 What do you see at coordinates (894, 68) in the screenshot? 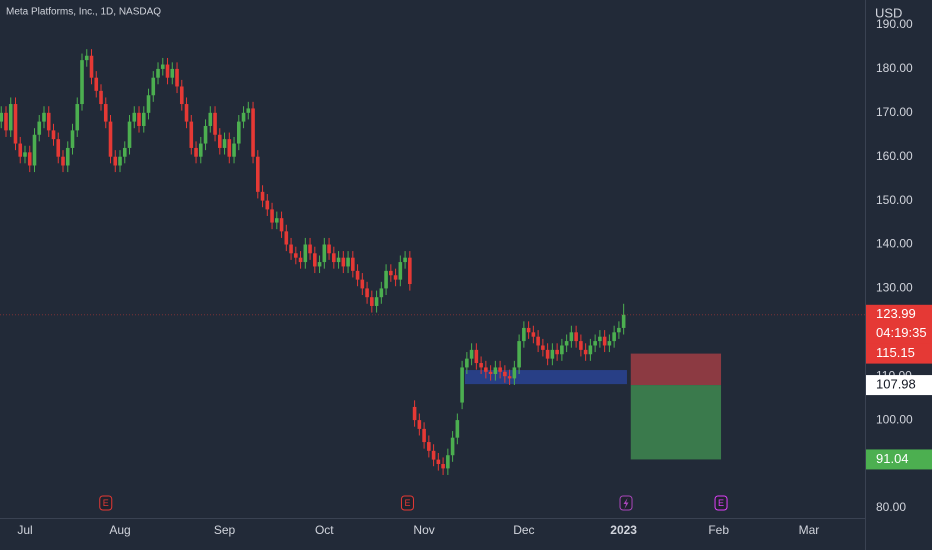
I see `y-tick-label: 180.00` at bounding box center [894, 68].